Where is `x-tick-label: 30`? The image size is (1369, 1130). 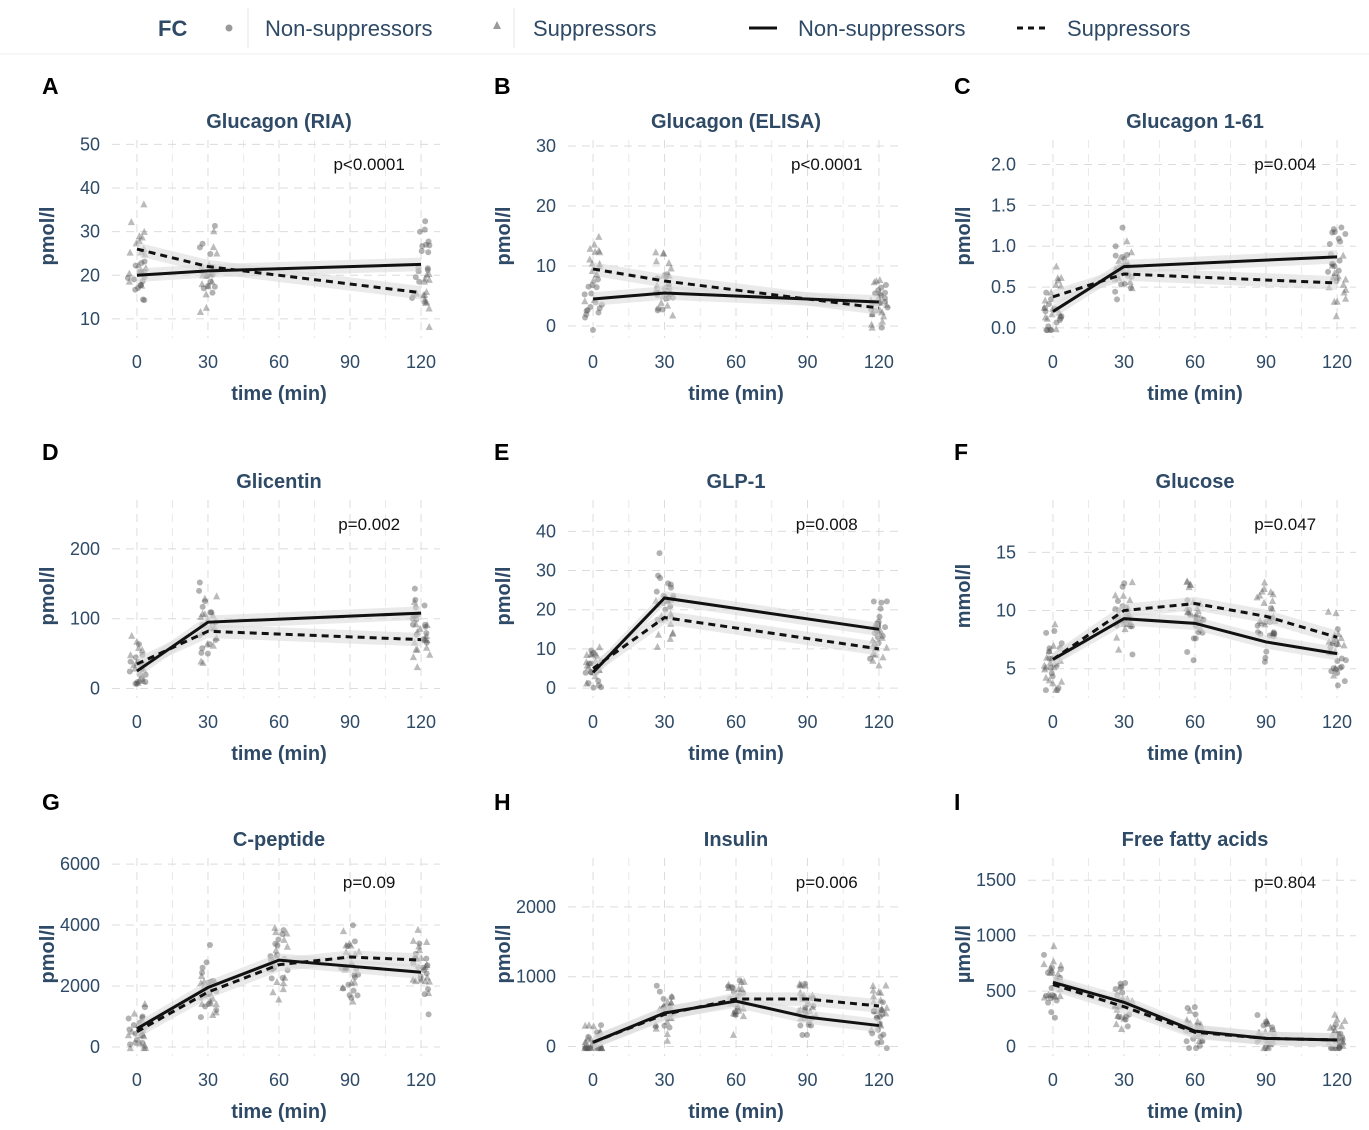 x-tick-label: 30 is located at coordinates (208, 362).